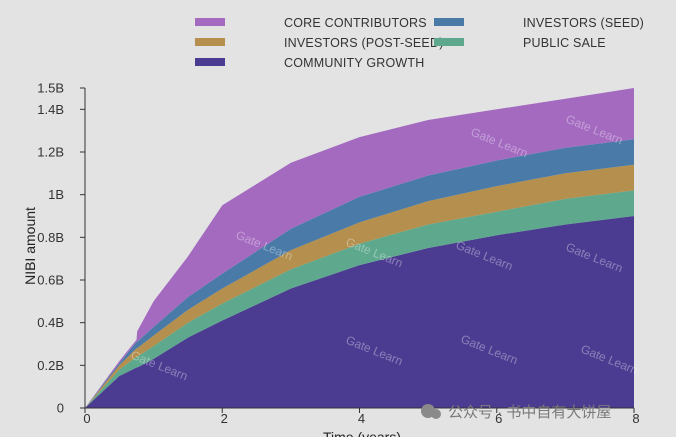 This screenshot has height=437, width=676. Describe the element at coordinates (210, 62) in the screenshot. I see `legend-swatch-community-growth` at that location.